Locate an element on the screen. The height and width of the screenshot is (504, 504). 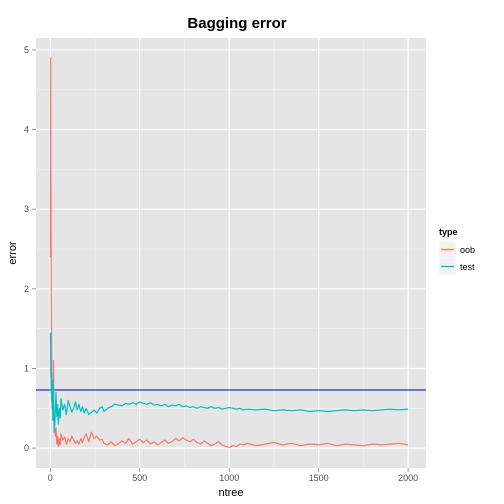
legend-label-oob: oob is located at coordinates (467, 250).